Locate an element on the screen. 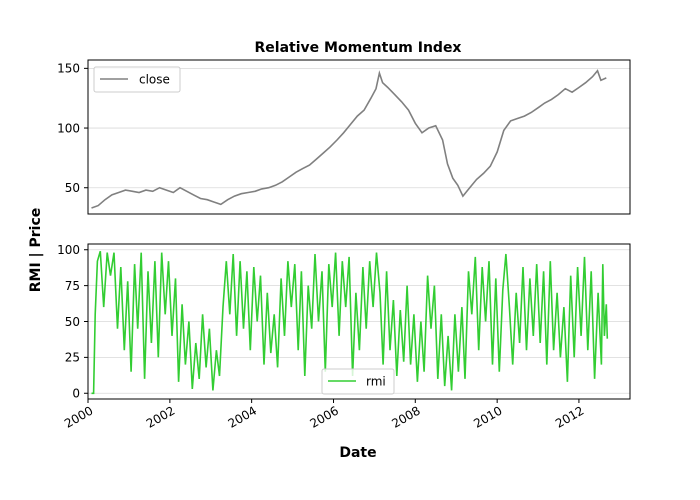 The height and width of the screenshot is (500, 700). rmi-y-tick-label-0: 0 is located at coordinates (76, 394).